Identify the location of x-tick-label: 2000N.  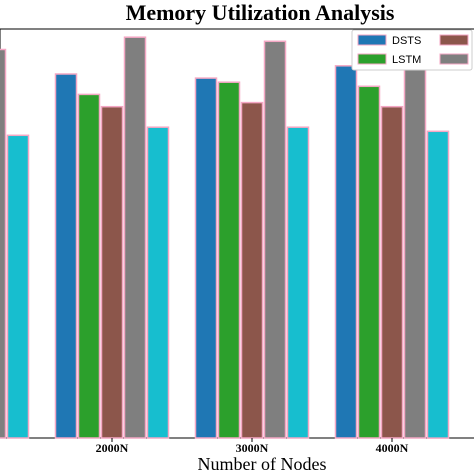
(112, 448).